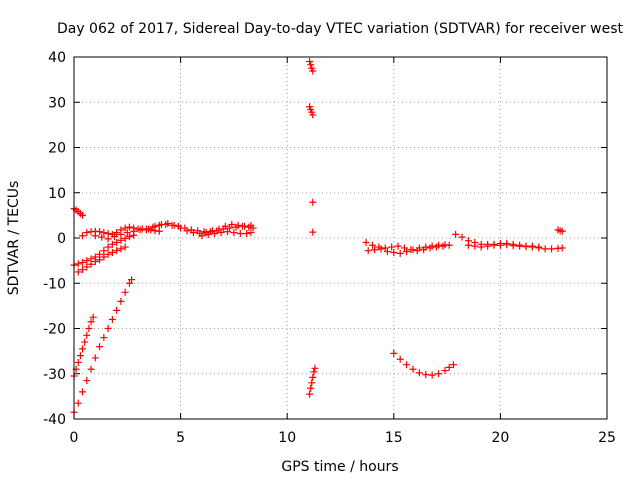 The width and height of the screenshot is (640, 480). What do you see at coordinates (14, 238) in the screenshot?
I see `y-axis-label: SDTVAR / TECUs` at bounding box center [14, 238].